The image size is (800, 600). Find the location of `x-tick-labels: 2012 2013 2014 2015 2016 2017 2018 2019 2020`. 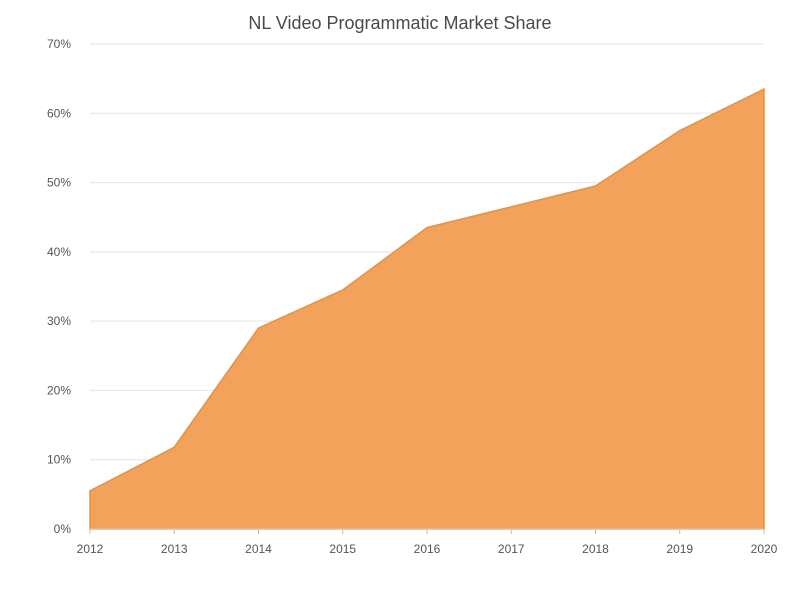

x-tick-labels: 2012 2013 2014 2015 2016 2017 2018 2019 2020 is located at coordinates (427, 549).